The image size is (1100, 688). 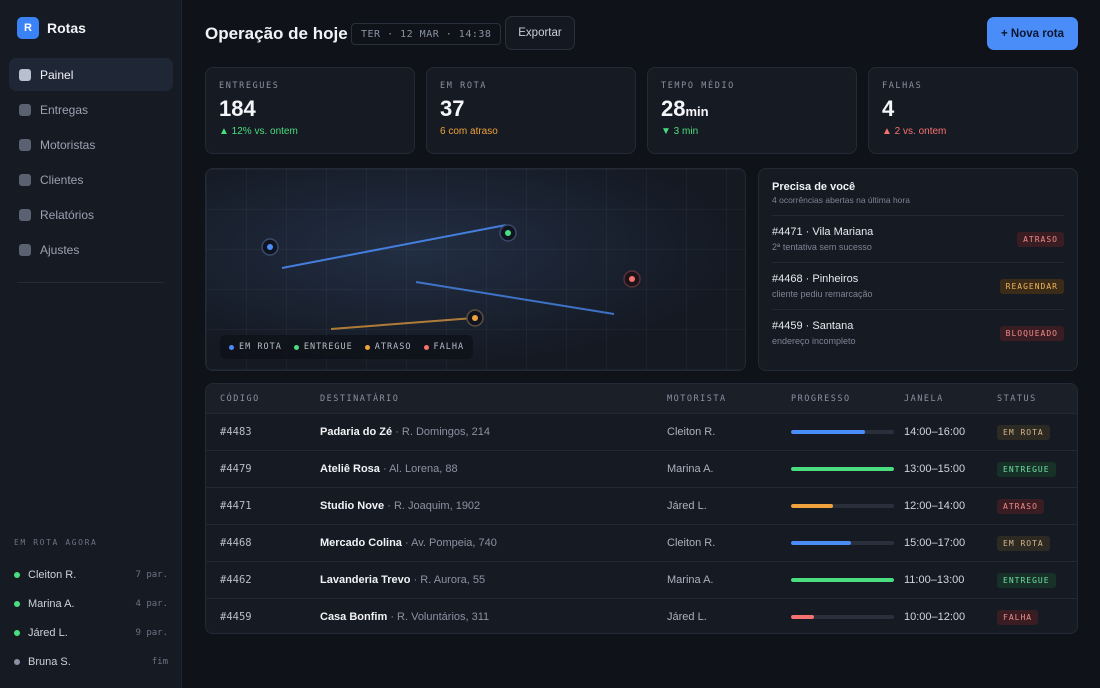 I want to click on row-driver: Marina A., so click(x=690, y=469).